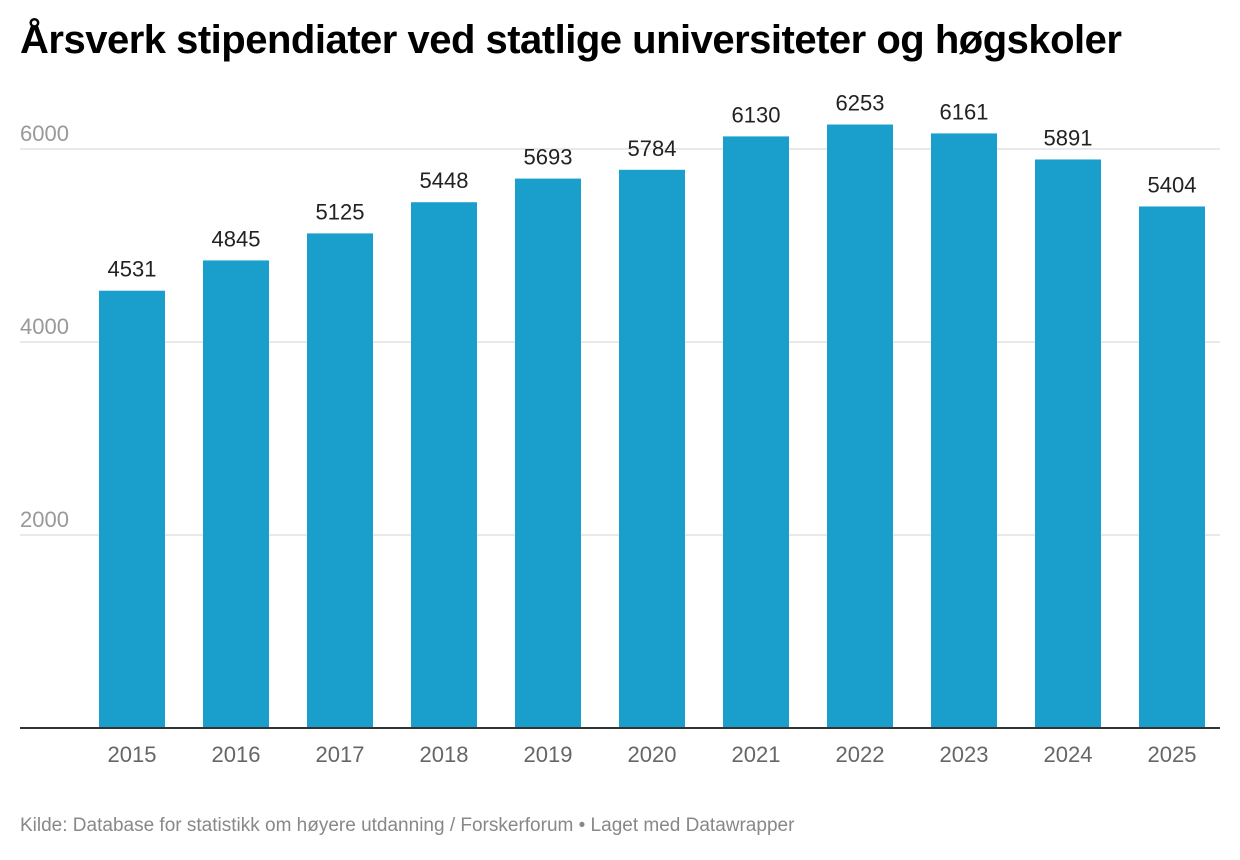 This screenshot has width=1240, height=860. What do you see at coordinates (1172, 754) in the screenshot?
I see `x-tick-label-2025: 2025` at bounding box center [1172, 754].